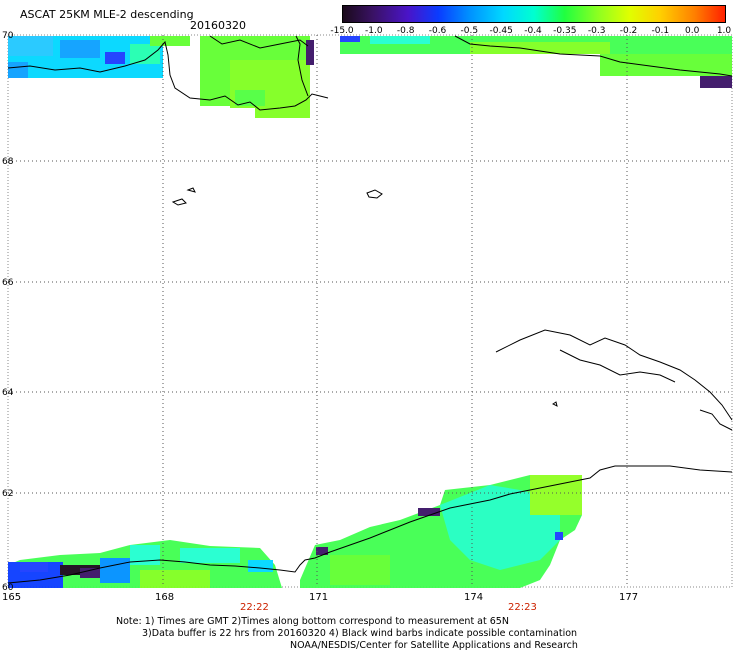 The width and height of the screenshot is (740, 651). What do you see at coordinates (8, 283) in the screenshot?
I see `y-tick-66: 66` at bounding box center [8, 283].